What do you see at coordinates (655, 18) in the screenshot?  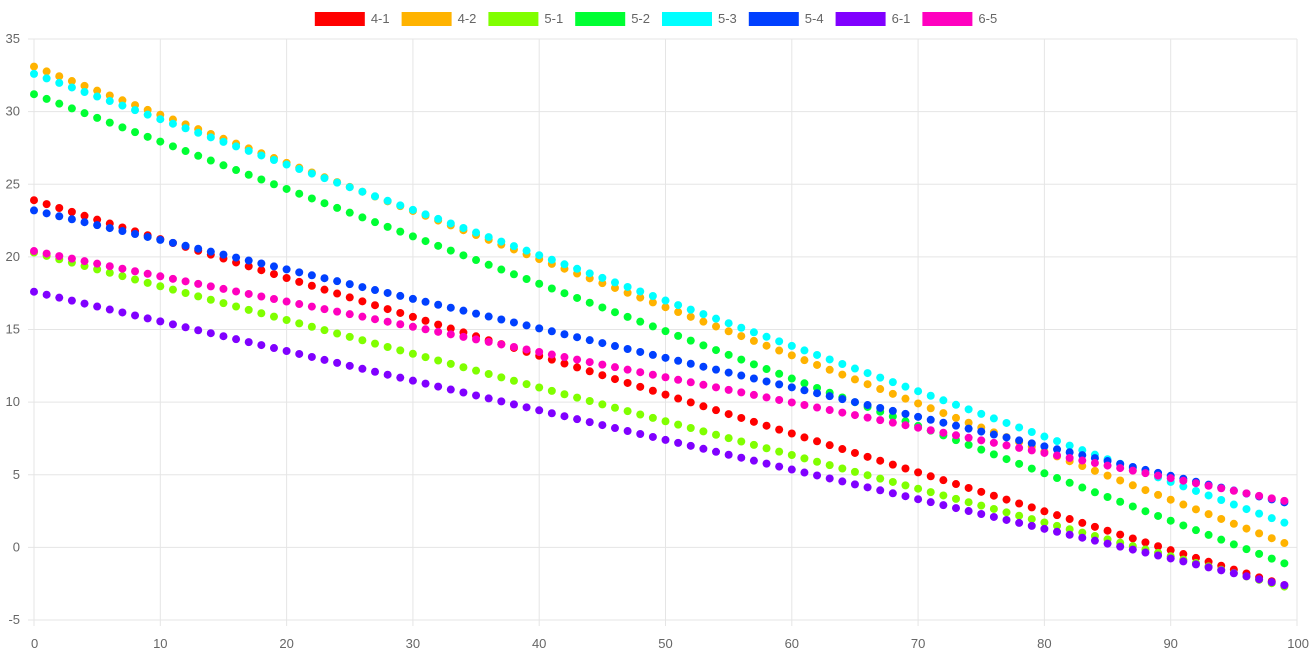 I see `legend: 4-1 4-2 5-1 5-2 5-3 5-4 6-1 6-5` at bounding box center [655, 18].